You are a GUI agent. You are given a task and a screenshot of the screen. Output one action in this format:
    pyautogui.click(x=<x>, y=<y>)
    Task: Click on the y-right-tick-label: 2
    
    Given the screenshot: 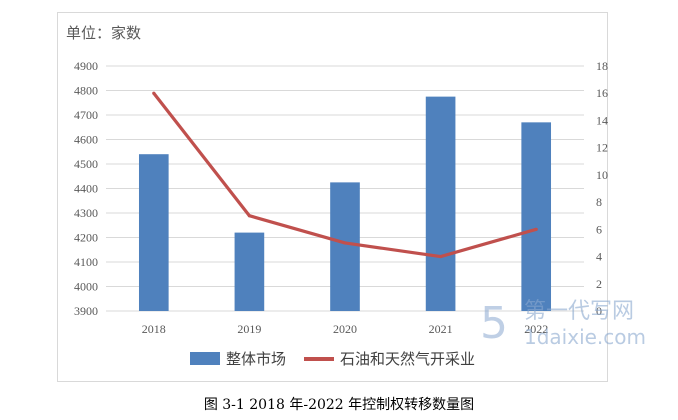 What is the action you would take?
    pyautogui.click(x=599, y=284)
    